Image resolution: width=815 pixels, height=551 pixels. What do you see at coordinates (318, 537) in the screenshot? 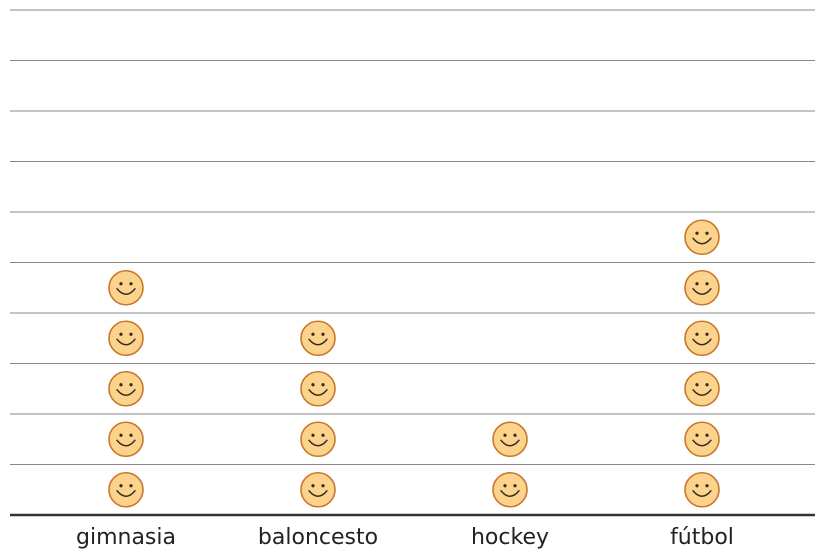
I see `x-tick-label: baloncesto` at bounding box center [318, 537].